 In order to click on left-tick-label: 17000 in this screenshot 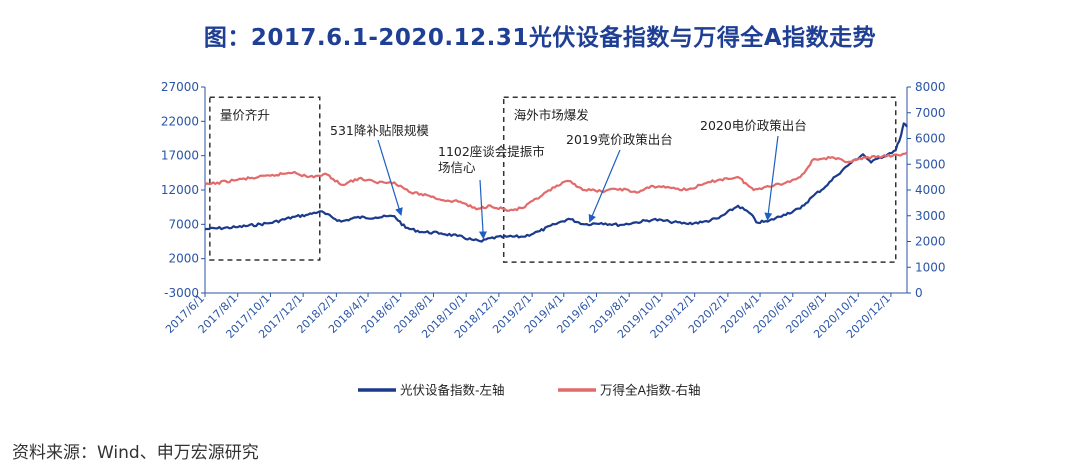, I will do `click(180, 156)`.